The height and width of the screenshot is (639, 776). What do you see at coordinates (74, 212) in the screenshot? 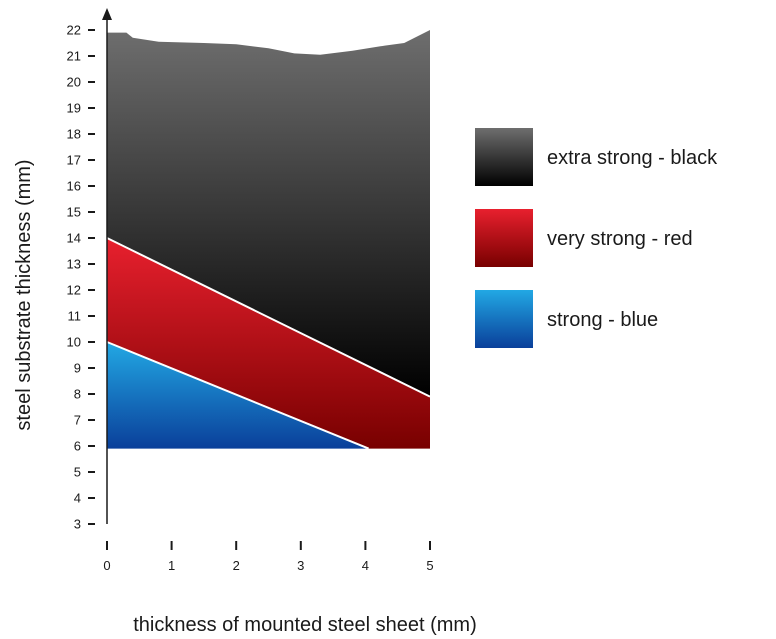
I see `y-tick-label: 15` at bounding box center [74, 212].